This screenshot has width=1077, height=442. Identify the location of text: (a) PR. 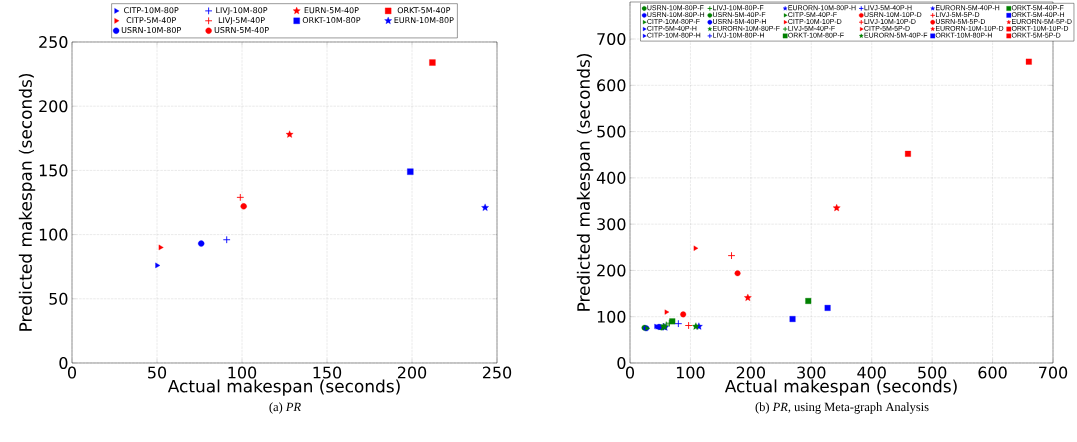
(285, 408).